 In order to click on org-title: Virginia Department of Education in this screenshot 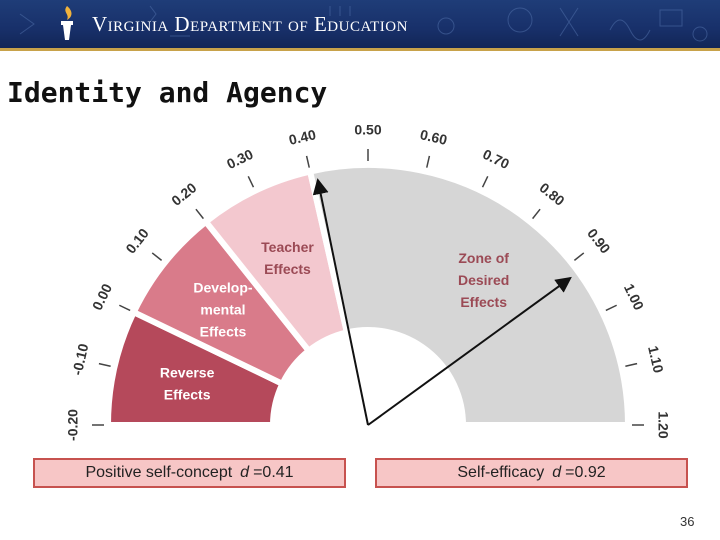, I will do `click(250, 24)`.